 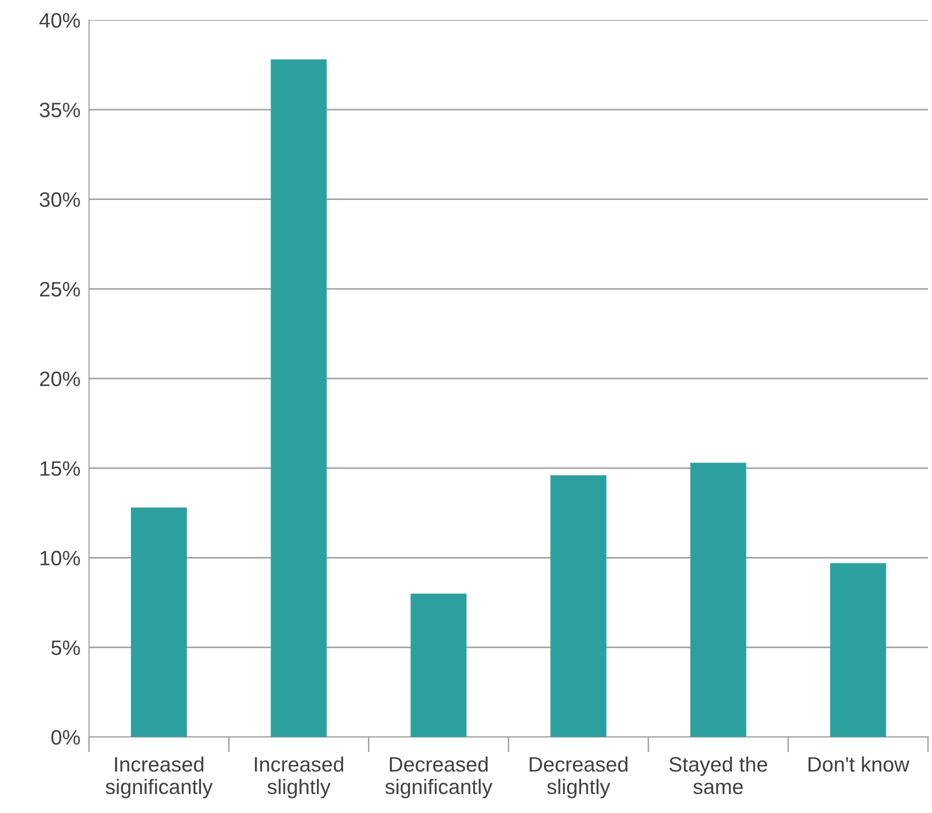 I want to click on y-tick-label: 15%, so click(x=60, y=468).